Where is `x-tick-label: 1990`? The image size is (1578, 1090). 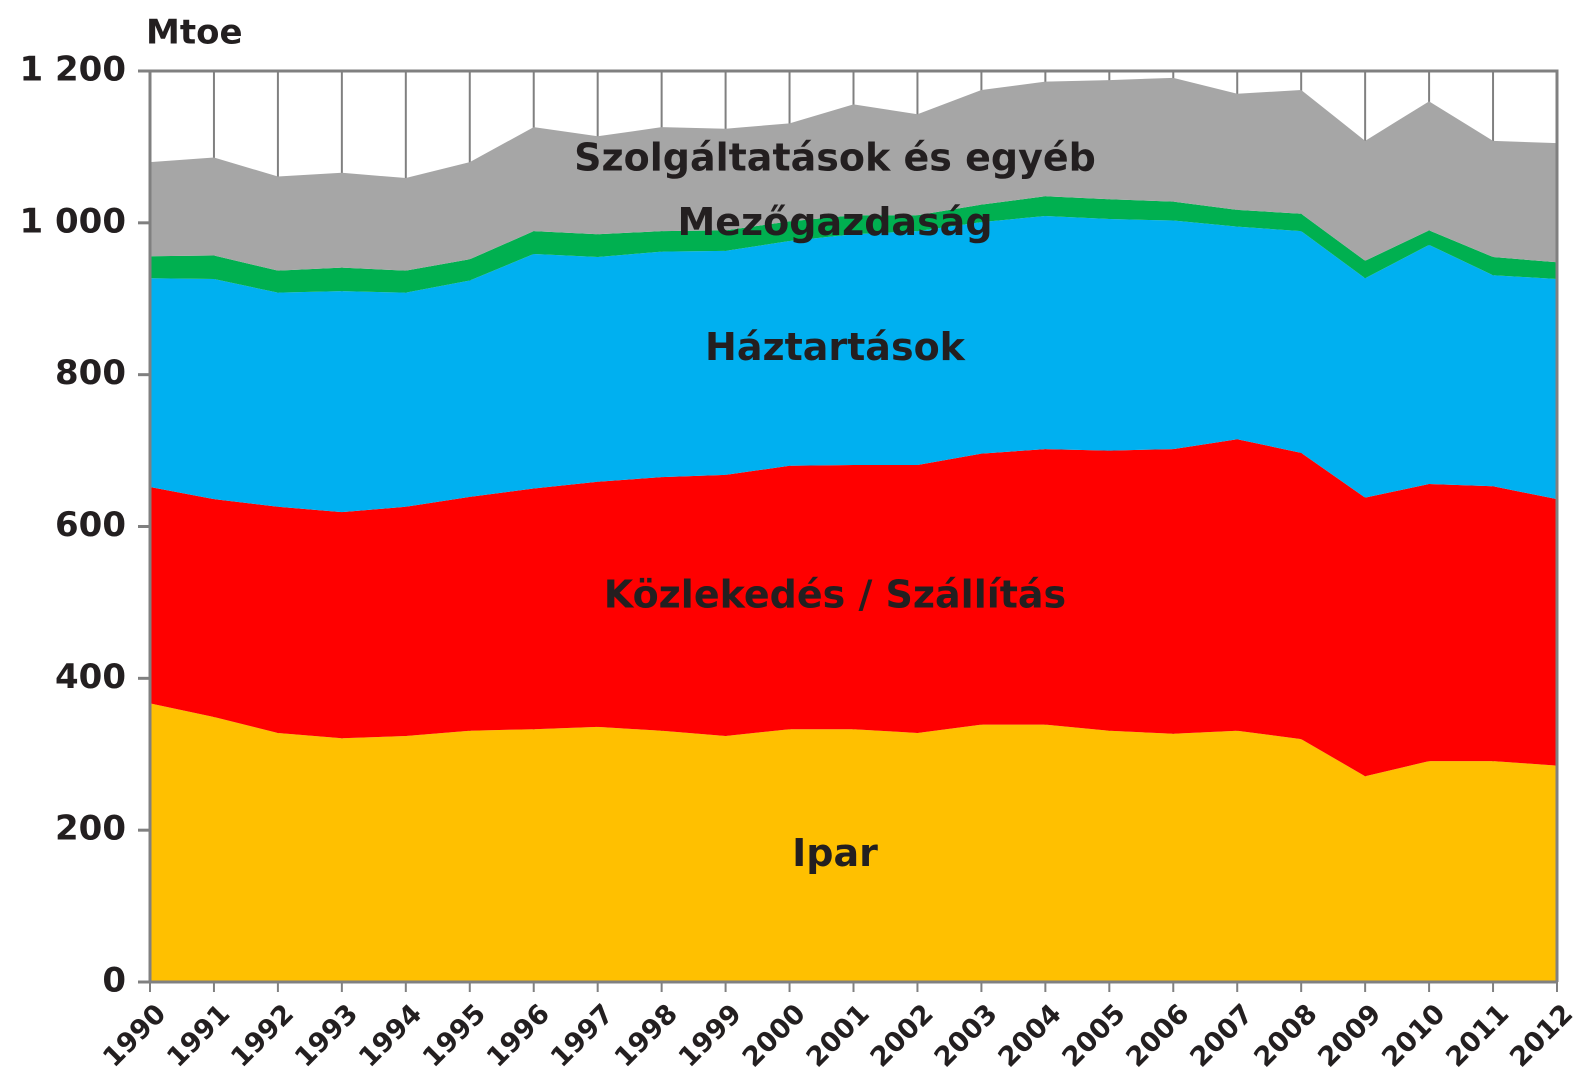 x-tick-label: 1990 is located at coordinates (134, 1035).